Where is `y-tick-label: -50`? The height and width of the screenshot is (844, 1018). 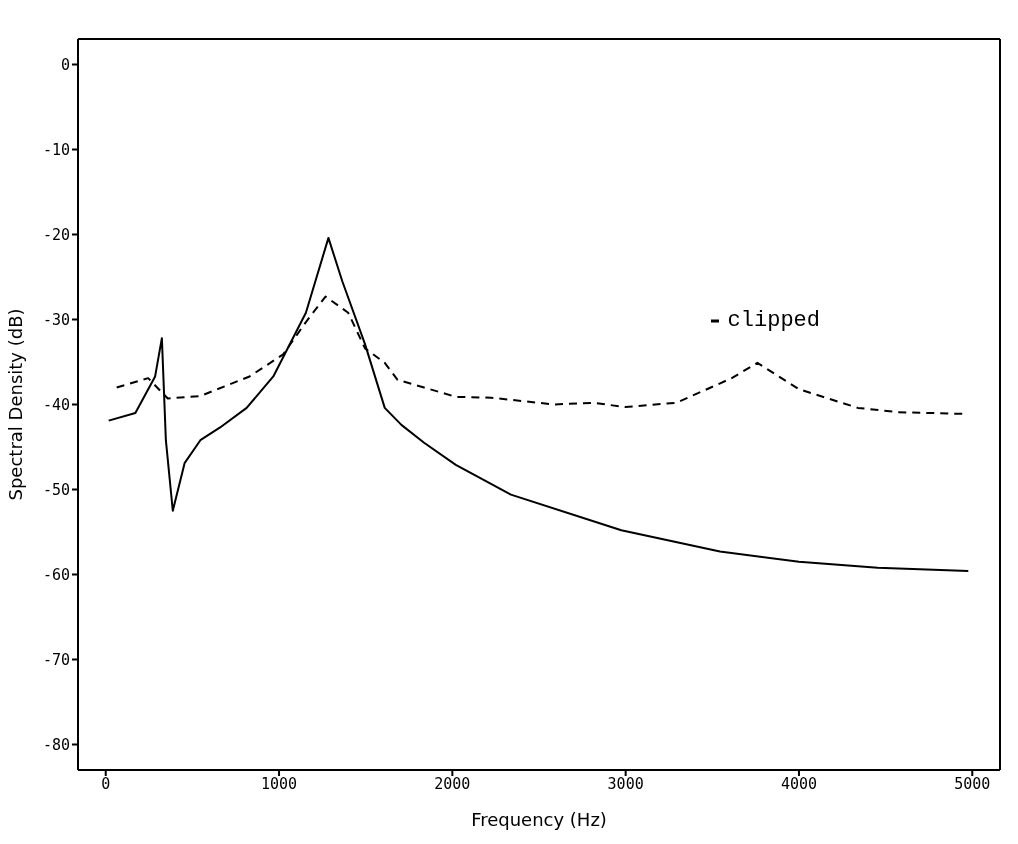
y-tick-label: -50 is located at coordinates (56, 489).